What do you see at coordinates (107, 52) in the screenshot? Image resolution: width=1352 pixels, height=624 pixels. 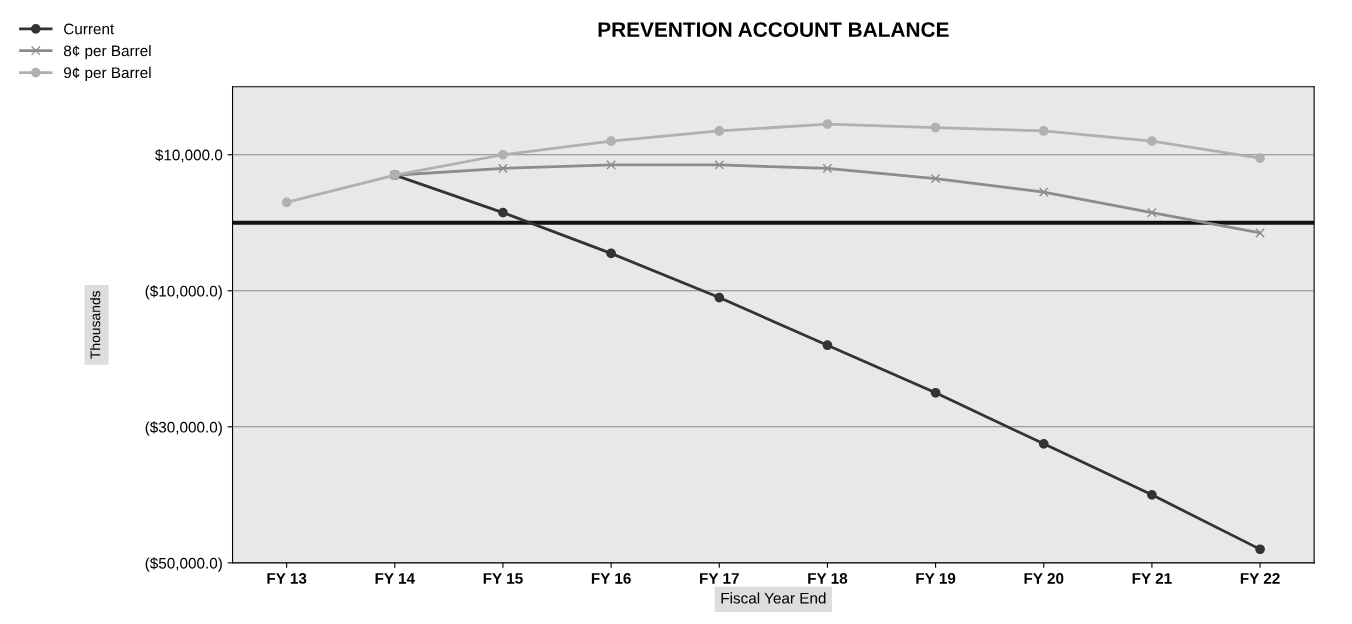 I see `legend-label: 8¢ per Barrel` at bounding box center [107, 52].